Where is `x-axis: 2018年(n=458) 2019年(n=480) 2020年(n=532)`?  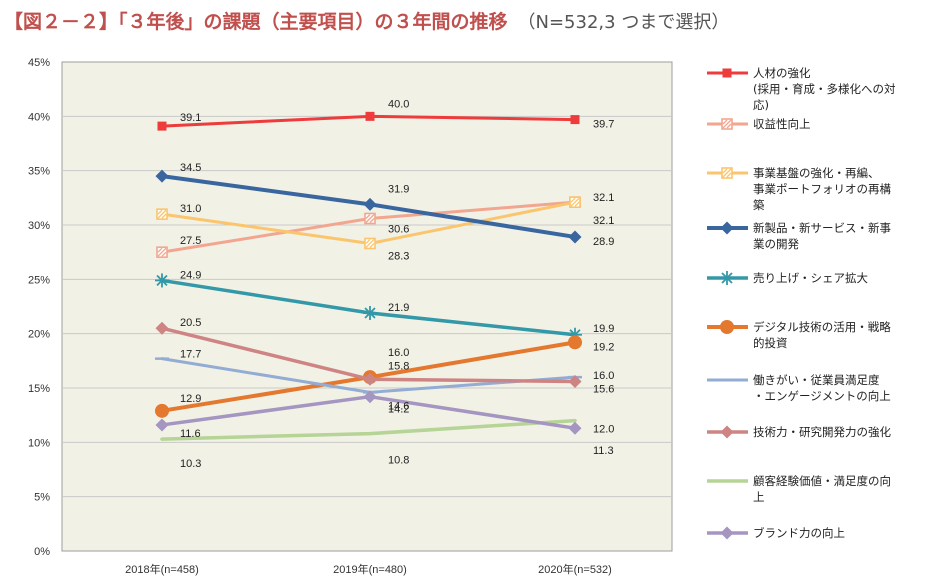 x-axis: 2018年(n=458) 2019年(n=480) 2020年(n=532) is located at coordinates (368, 569).